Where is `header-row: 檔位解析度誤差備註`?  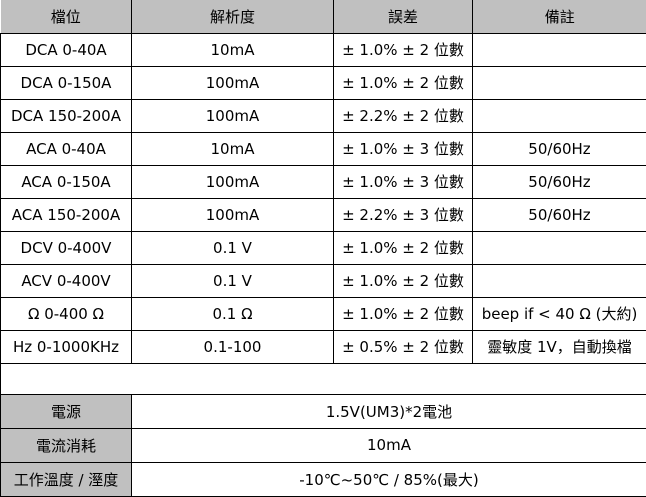
header-row: 檔位解析度誤差備註 is located at coordinates (323, 16).